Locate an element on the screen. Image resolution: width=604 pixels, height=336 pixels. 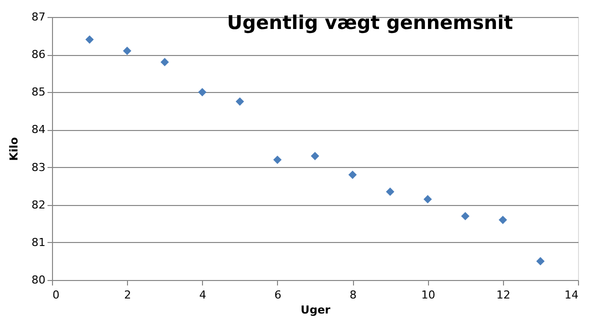
x-tick-label: 0 is located at coordinates (56, 295).